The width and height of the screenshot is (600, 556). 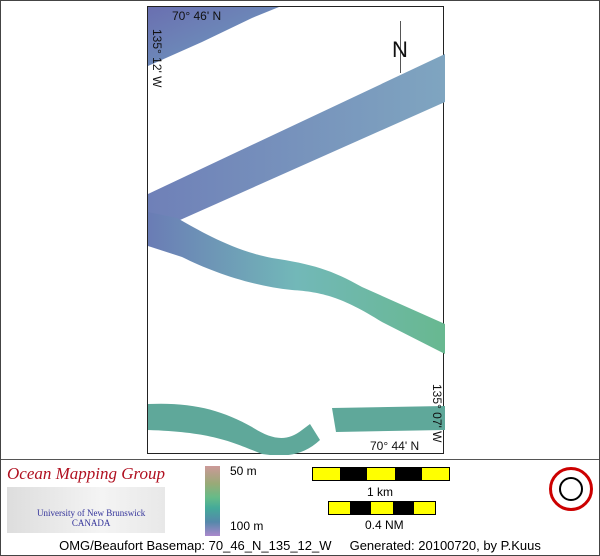 I want to click on swath-bottom-left, so click(x=234, y=429).